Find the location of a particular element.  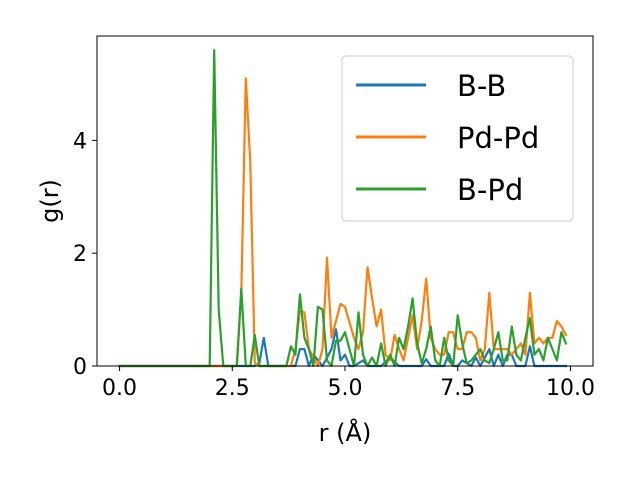

y-axis: 0 2 4 is located at coordinates (85, 254).